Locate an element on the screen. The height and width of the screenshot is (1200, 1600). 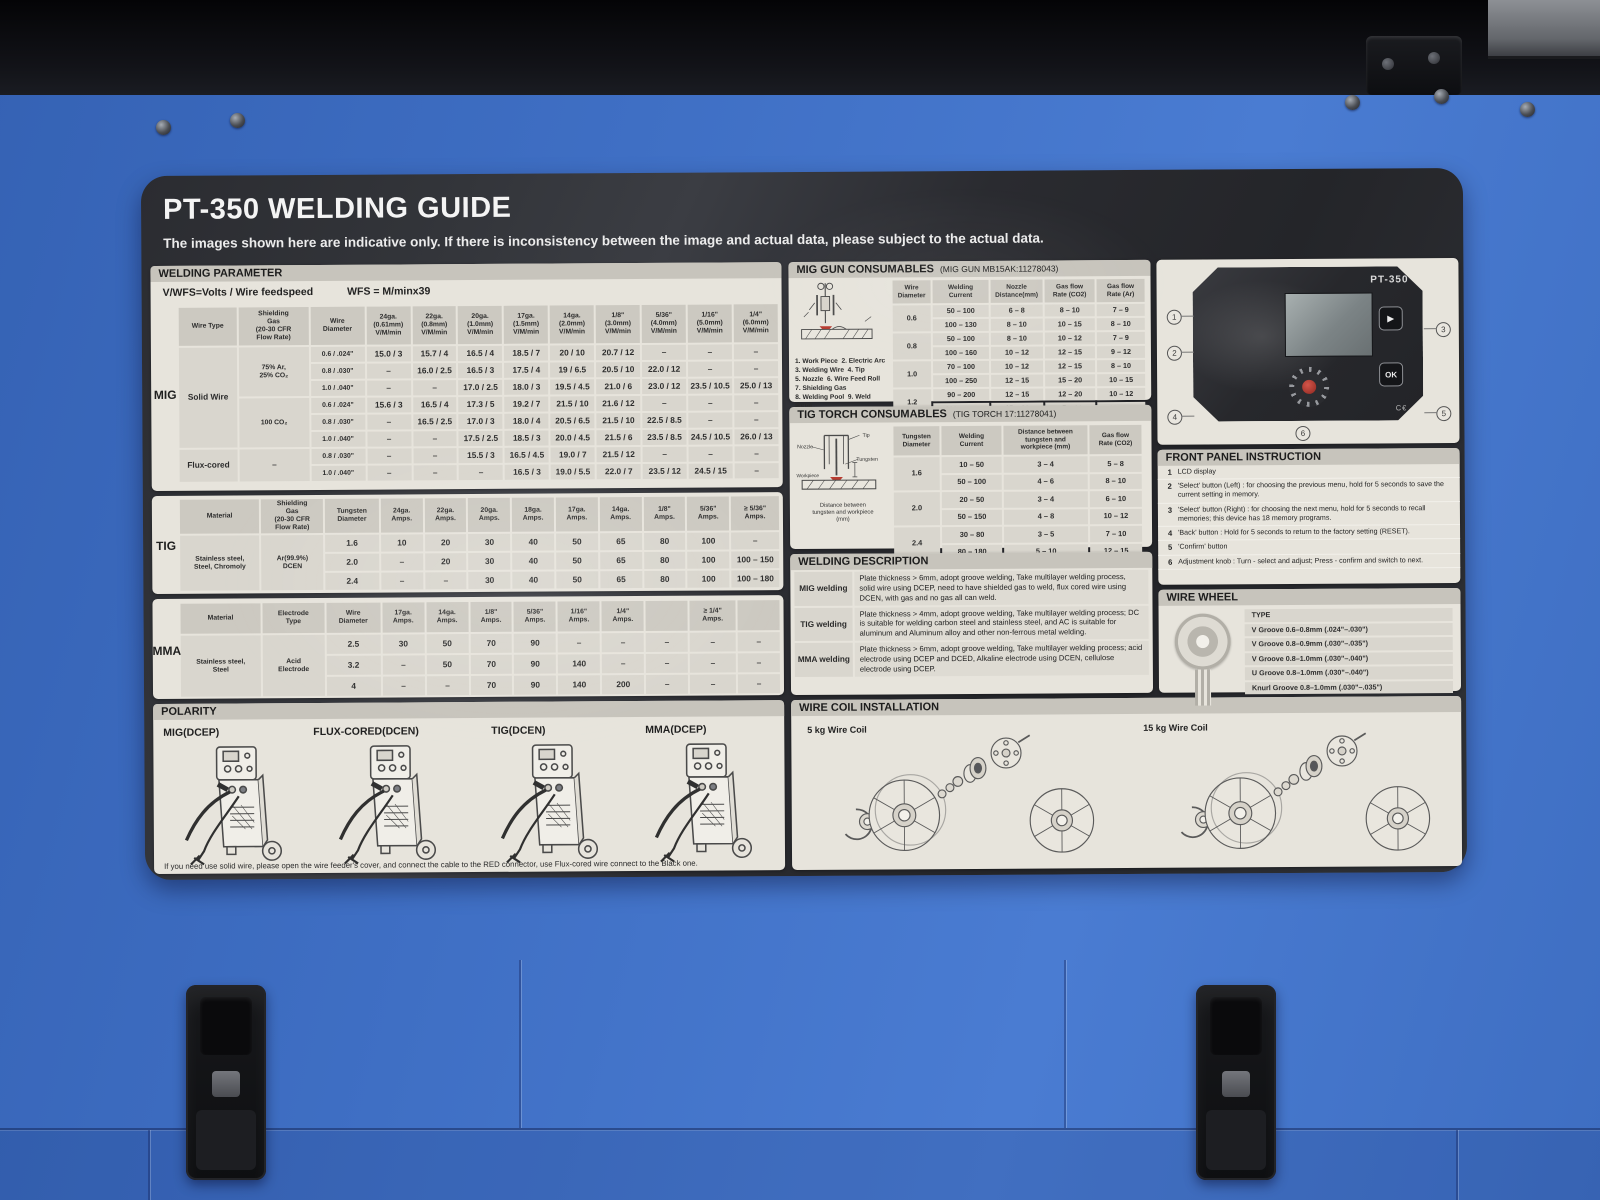
table-header-cell: ≥ 1/4" Amps. is located at coordinates (712, 615).